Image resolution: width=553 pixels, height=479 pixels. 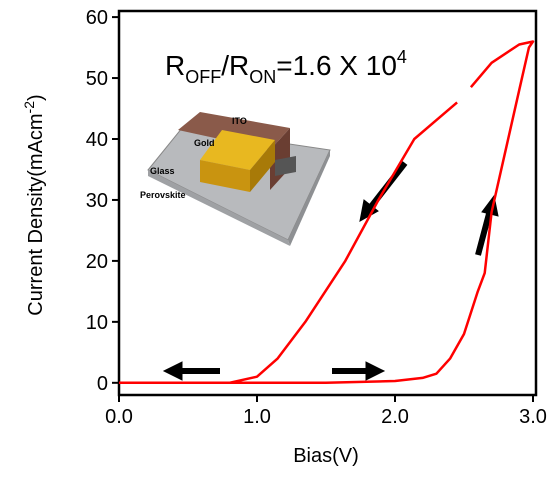 What do you see at coordinates (262, 166) in the screenshot?
I see `gold-side` at bounding box center [262, 166].